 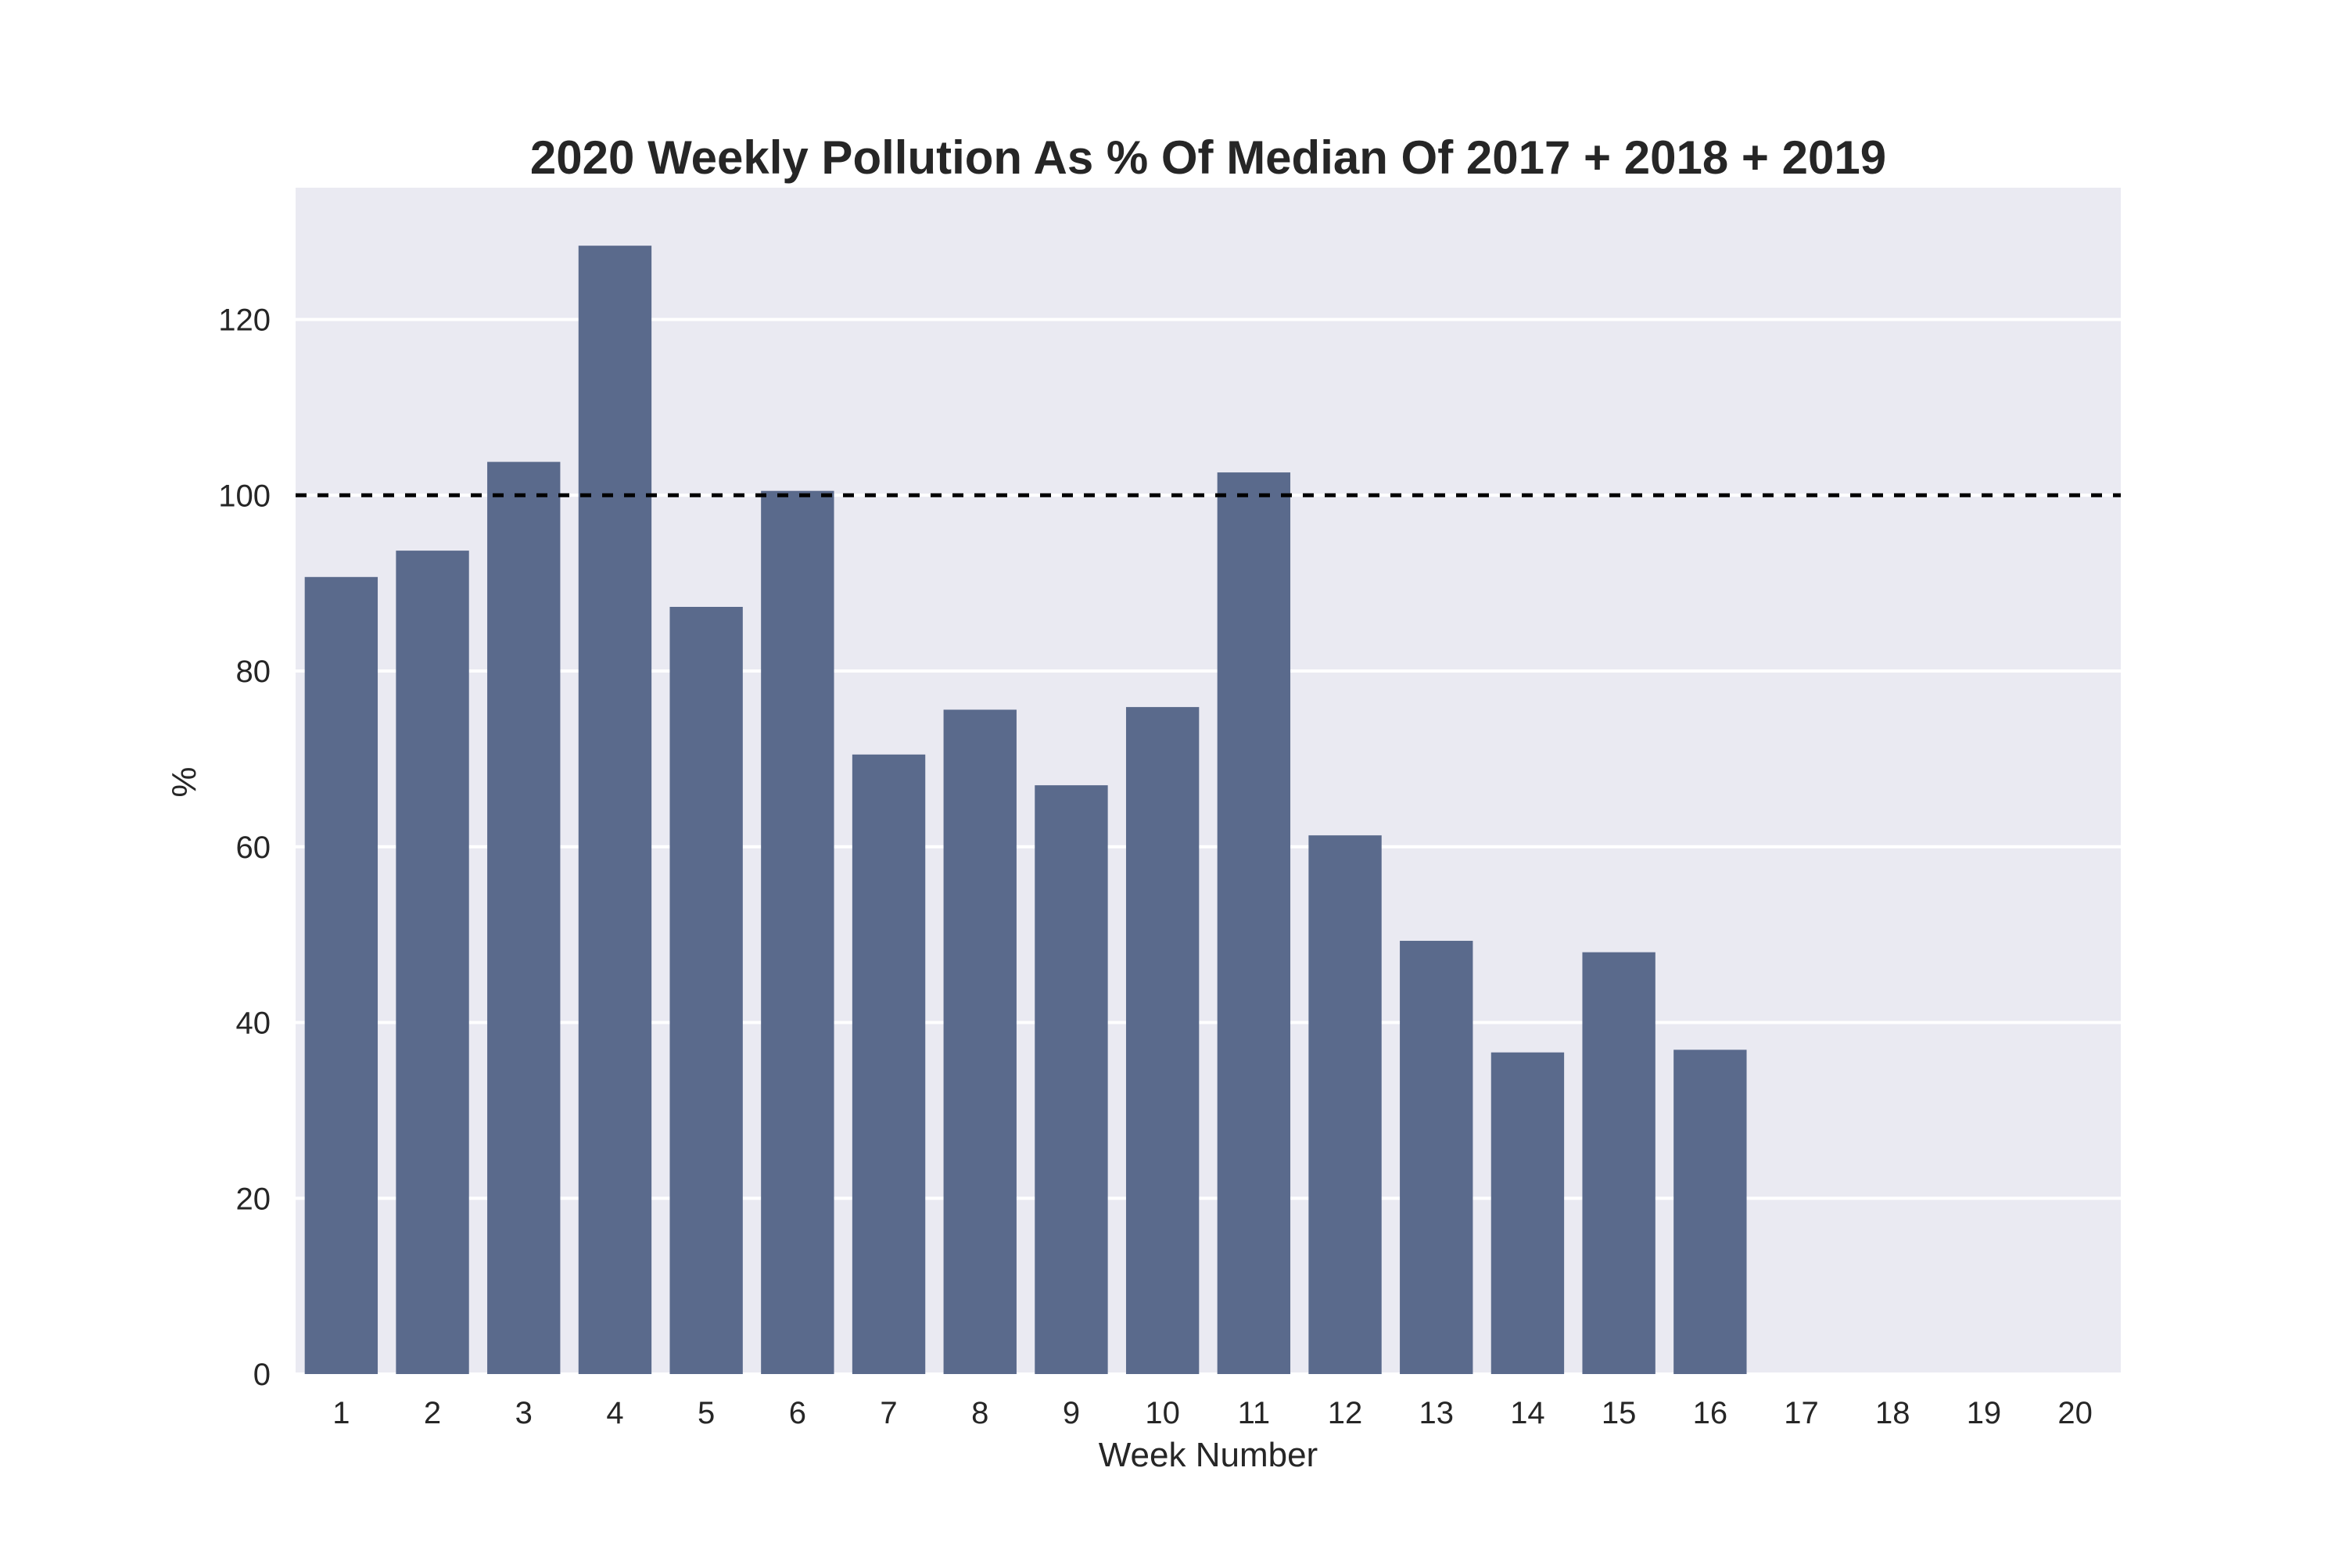 What do you see at coordinates (1437, 1413) in the screenshot?
I see `x-tick-label: 13` at bounding box center [1437, 1413].